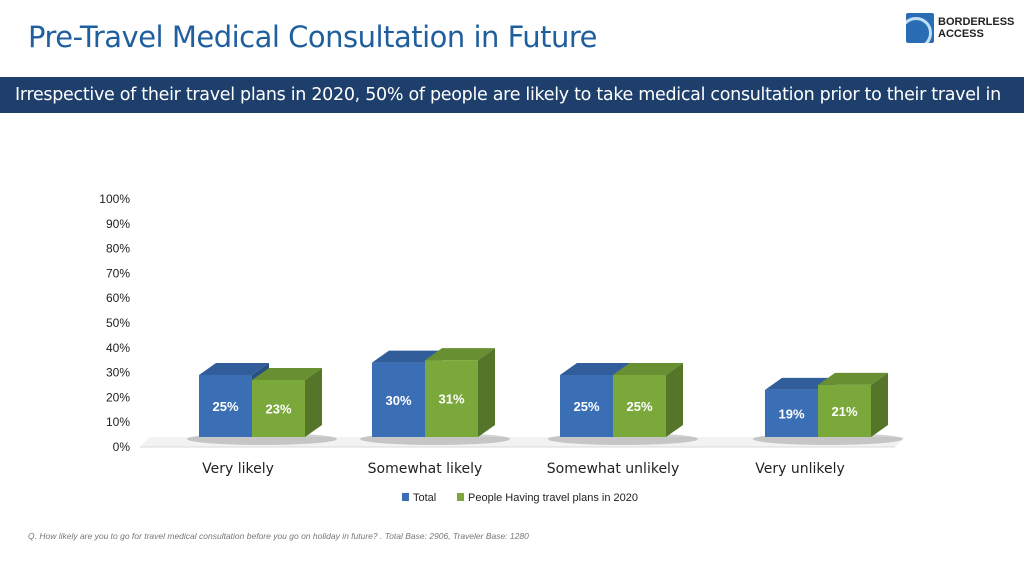 Image resolution: width=1024 pixels, height=576 pixels. I want to click on data-label: 21%, so click(844, 411).